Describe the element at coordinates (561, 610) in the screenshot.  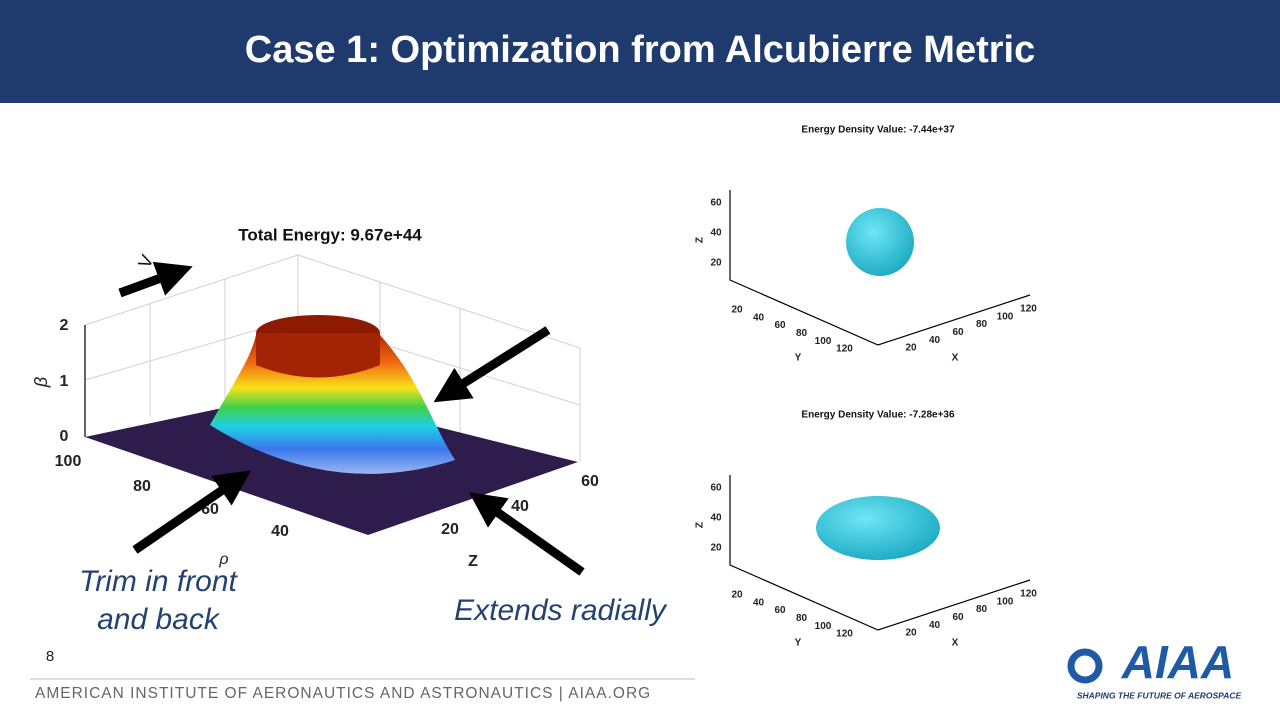
I see `annotation: Extends radially` at that location.